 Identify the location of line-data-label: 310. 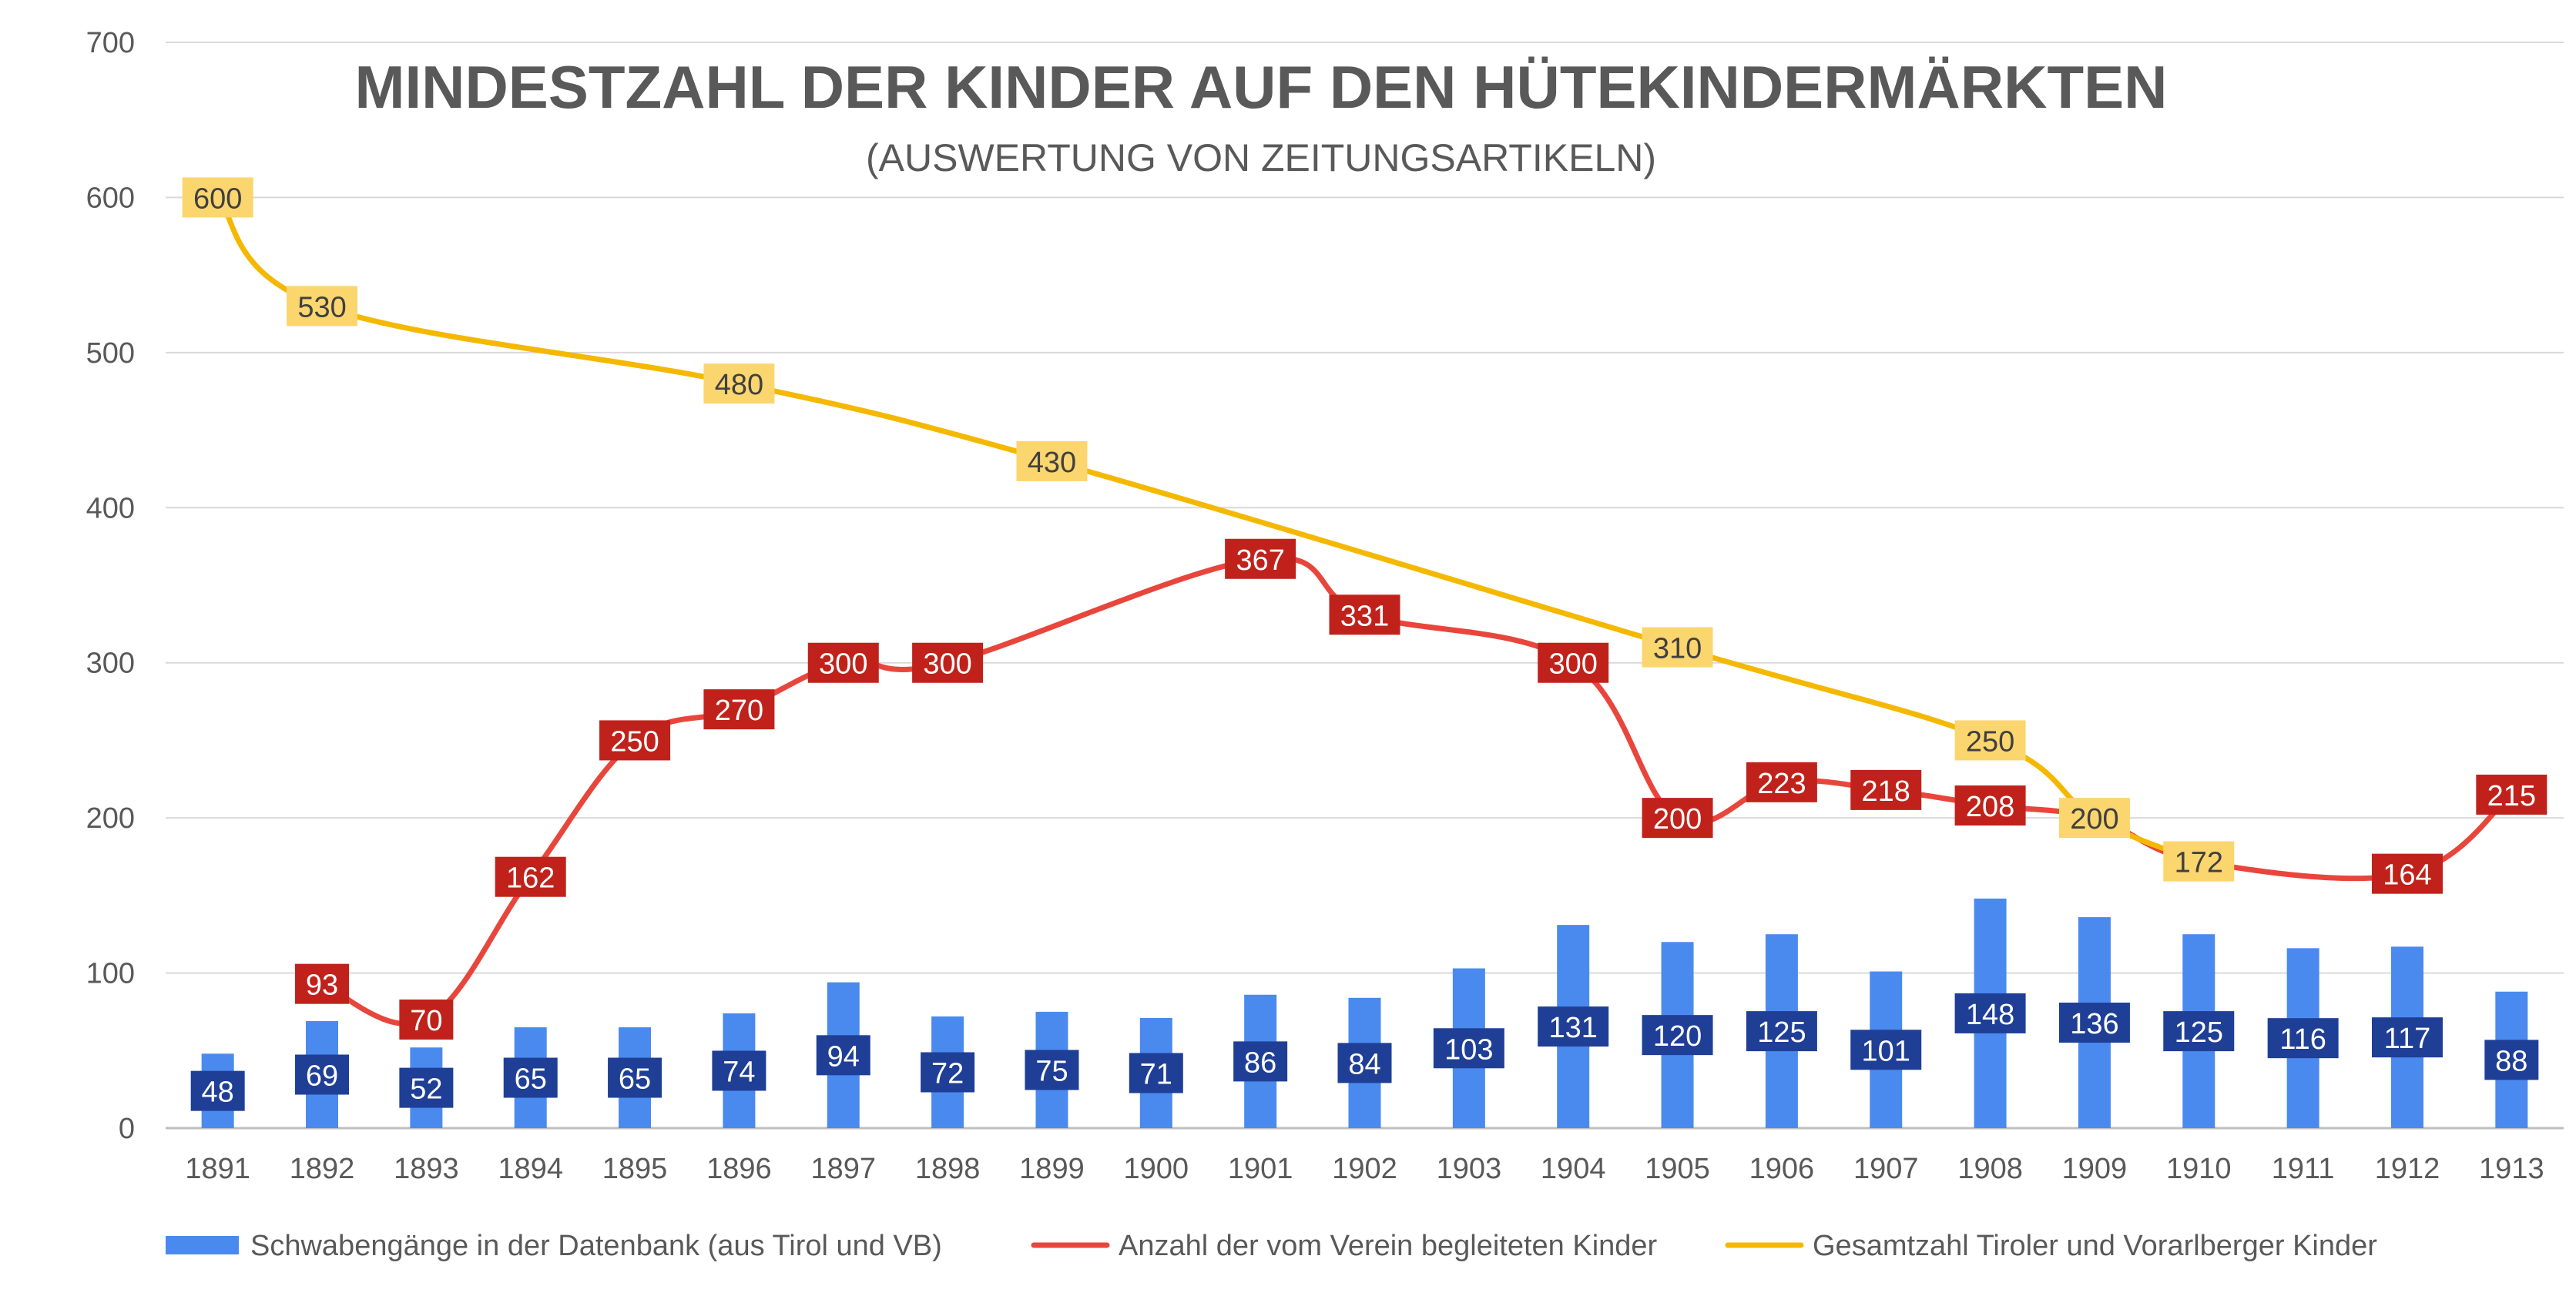
(1677, 649).